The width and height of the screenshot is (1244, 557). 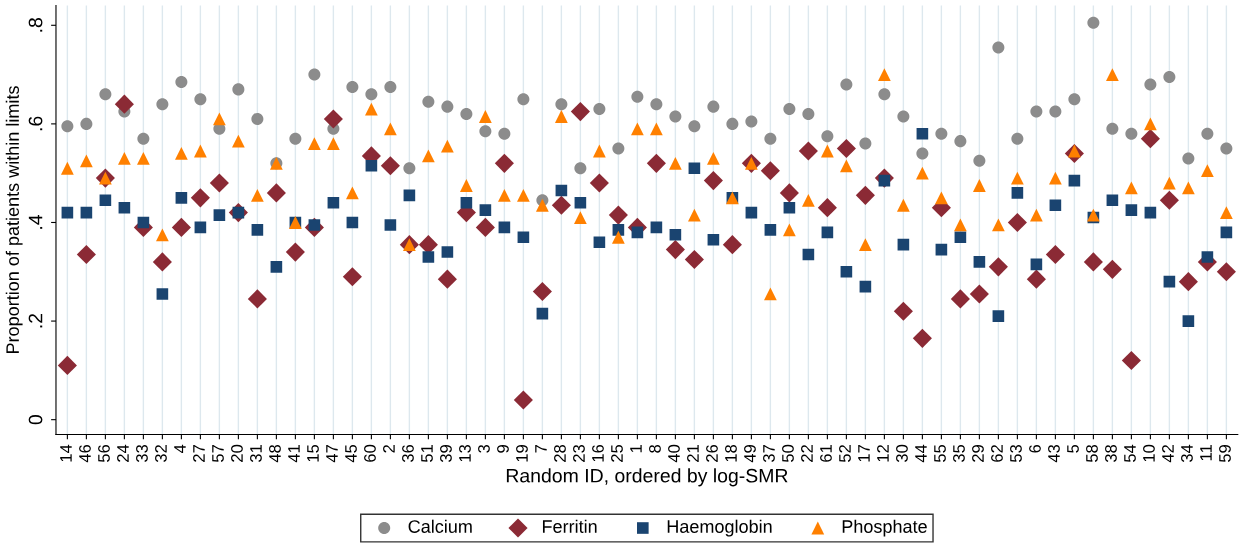 What do you see at coordinates (370, 453) in the screenshot?
I see `x-tick-label: 60` at bounding box center [370, 453].